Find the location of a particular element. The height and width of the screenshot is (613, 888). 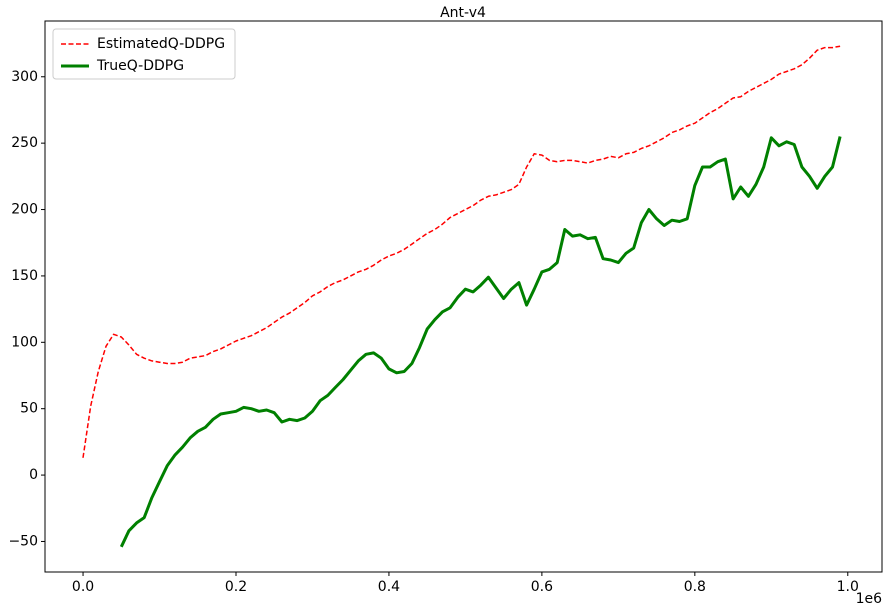

y-tick-label: −50 is located at coordinates (23, 541).